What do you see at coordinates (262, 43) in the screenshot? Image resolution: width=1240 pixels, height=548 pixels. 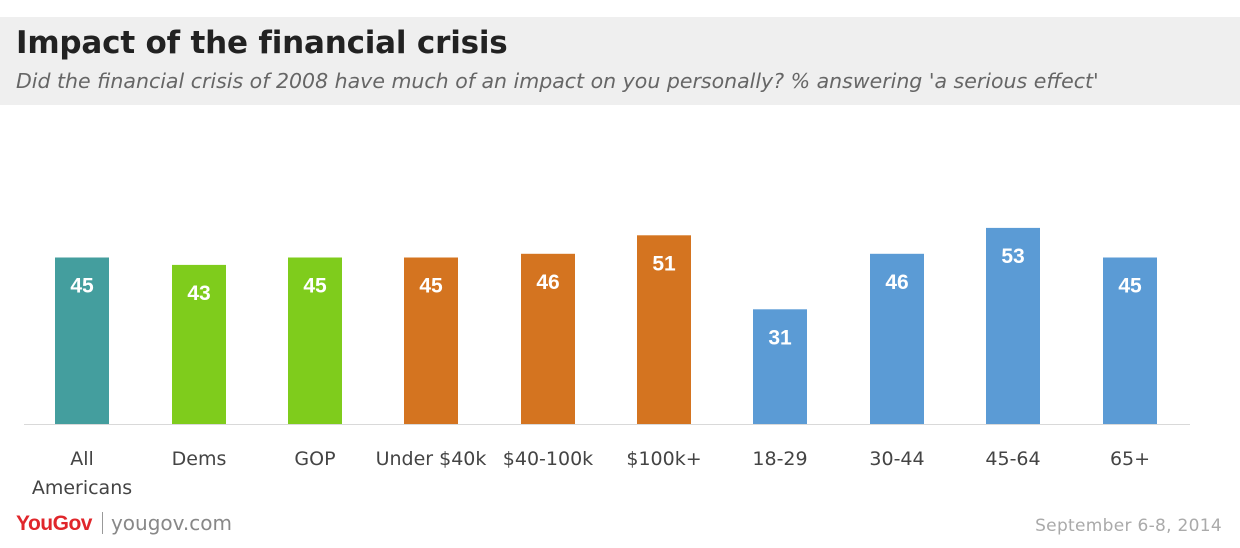 I see `chart-title: Impact of the financial crisis` at bounding box center [262, 43].